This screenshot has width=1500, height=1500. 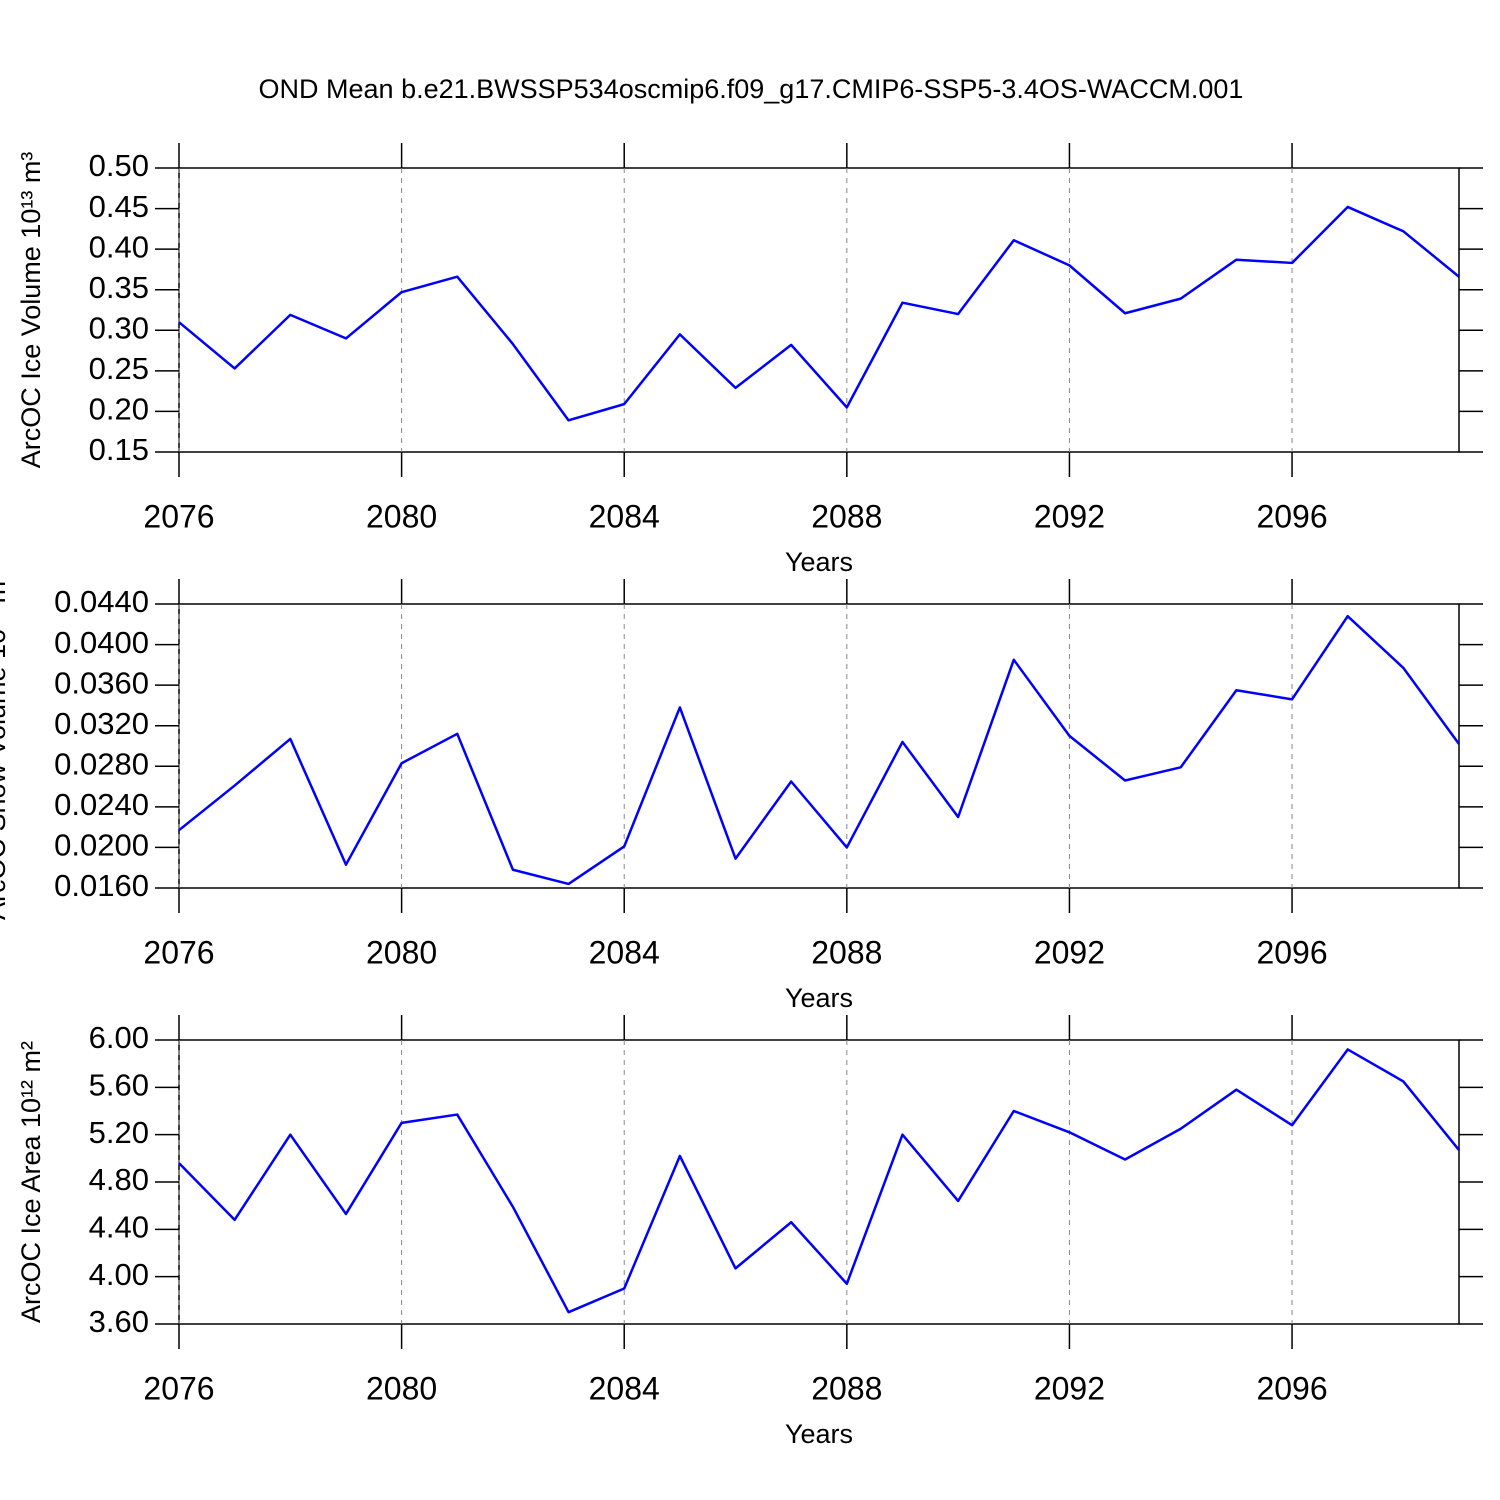 I want to click on y-tick-label: 0.45, so click(x=119, y=206).